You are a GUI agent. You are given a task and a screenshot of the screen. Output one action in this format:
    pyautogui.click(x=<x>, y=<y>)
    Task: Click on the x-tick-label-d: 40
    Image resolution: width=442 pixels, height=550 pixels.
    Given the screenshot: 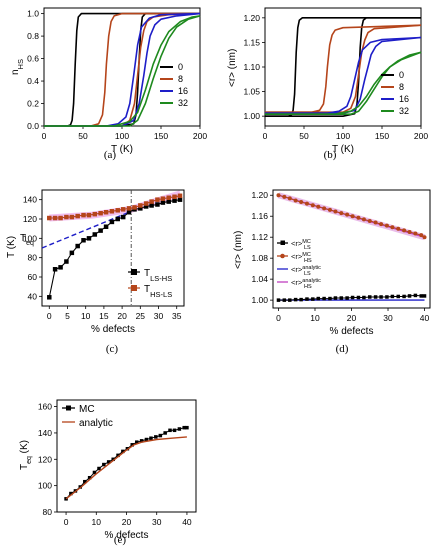 What is the action you would take?
    pyautogui.click(x=425, y=318)
    